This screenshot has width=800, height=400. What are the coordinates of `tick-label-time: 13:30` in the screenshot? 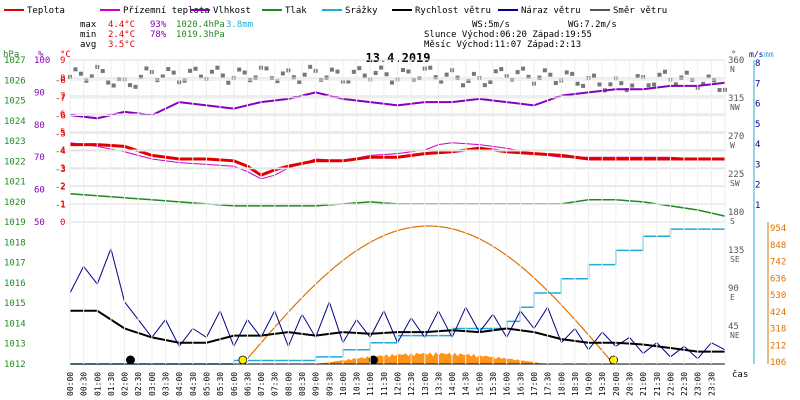 It's located at (438, 384).